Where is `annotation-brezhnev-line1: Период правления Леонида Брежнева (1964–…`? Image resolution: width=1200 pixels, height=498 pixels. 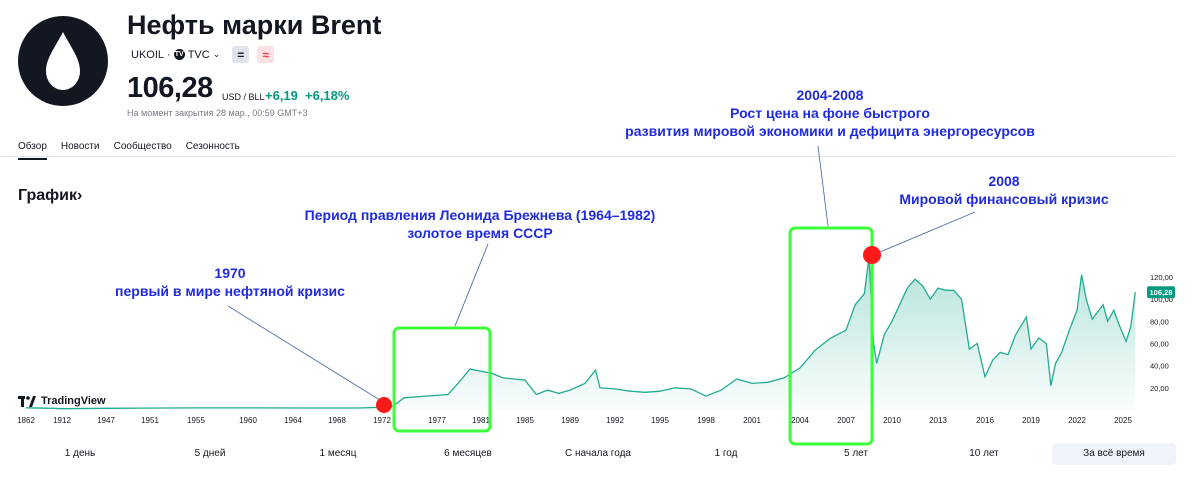
annotation-brezhnev-line1: Период правления Леонида Брежнева (1964–… is located at coordinates (480, 215).